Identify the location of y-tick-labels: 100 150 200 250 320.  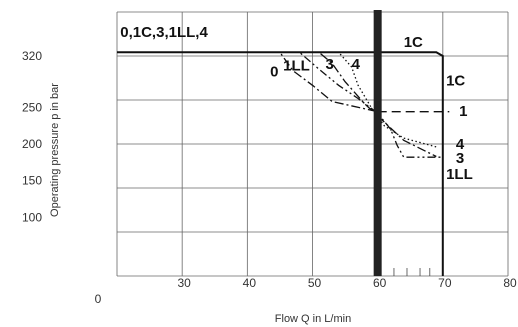
(32, 136).